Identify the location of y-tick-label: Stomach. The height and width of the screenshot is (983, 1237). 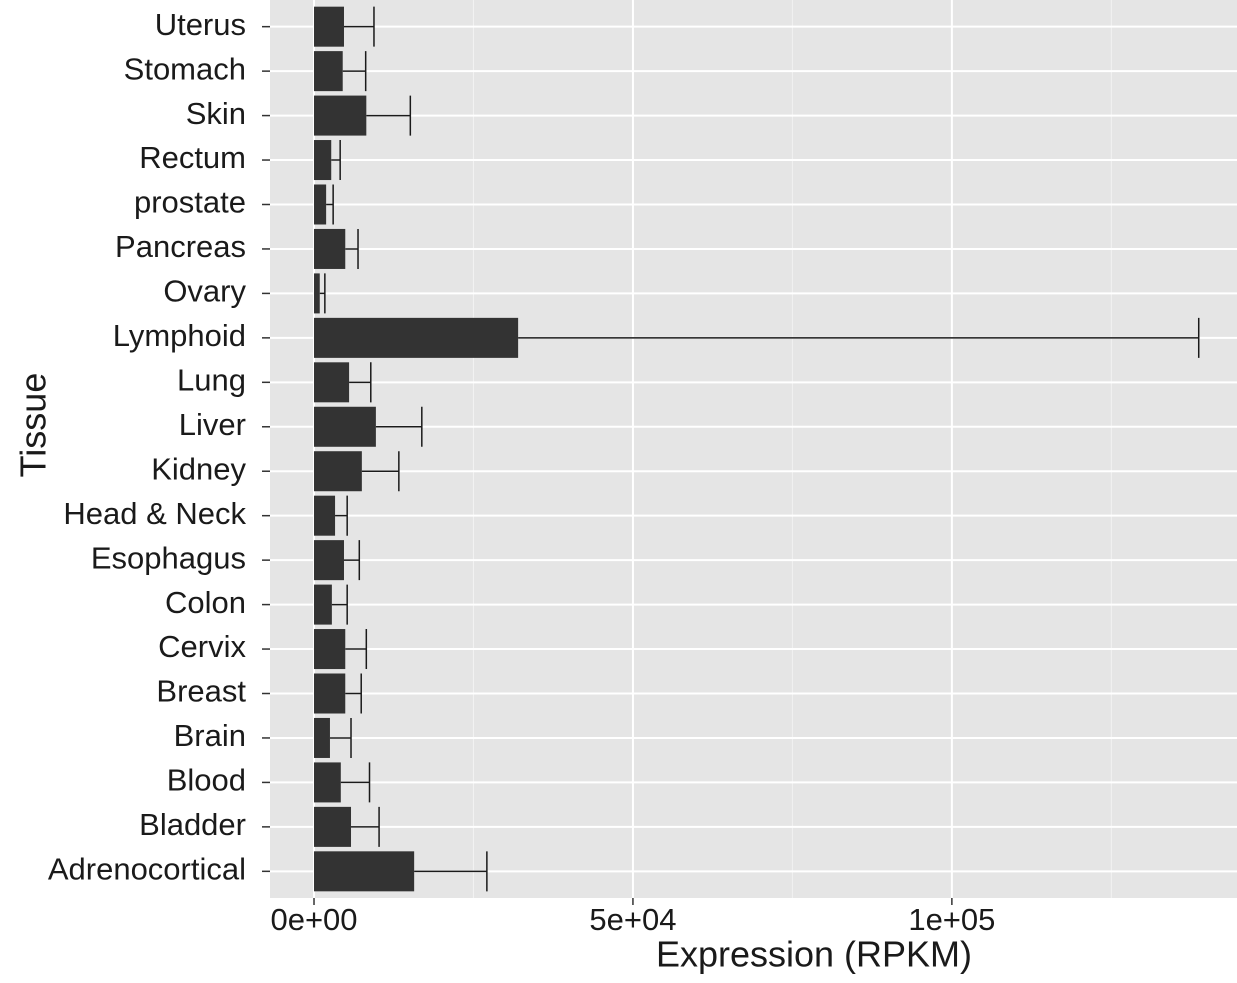
(185, 68).